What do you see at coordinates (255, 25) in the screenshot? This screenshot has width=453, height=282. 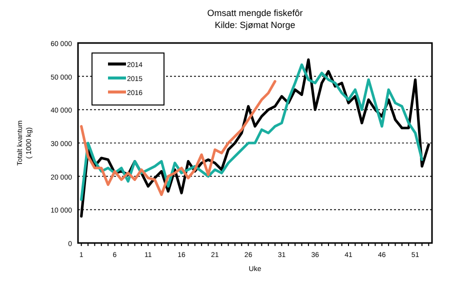 I see `chart-subtitle: Kilde: Sjømat Norge` at bounding box center [255, 25].